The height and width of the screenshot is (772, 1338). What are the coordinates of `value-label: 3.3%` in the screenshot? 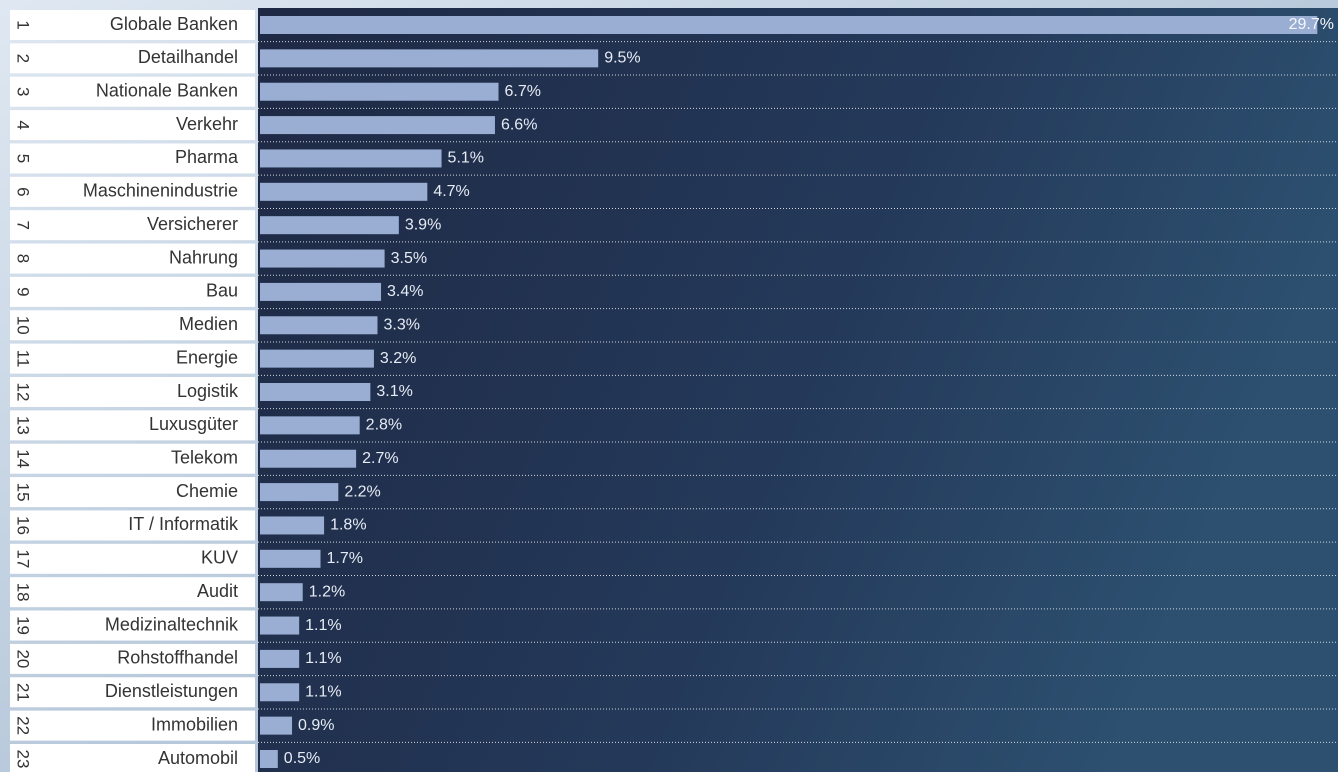 It's located at (401, 324).